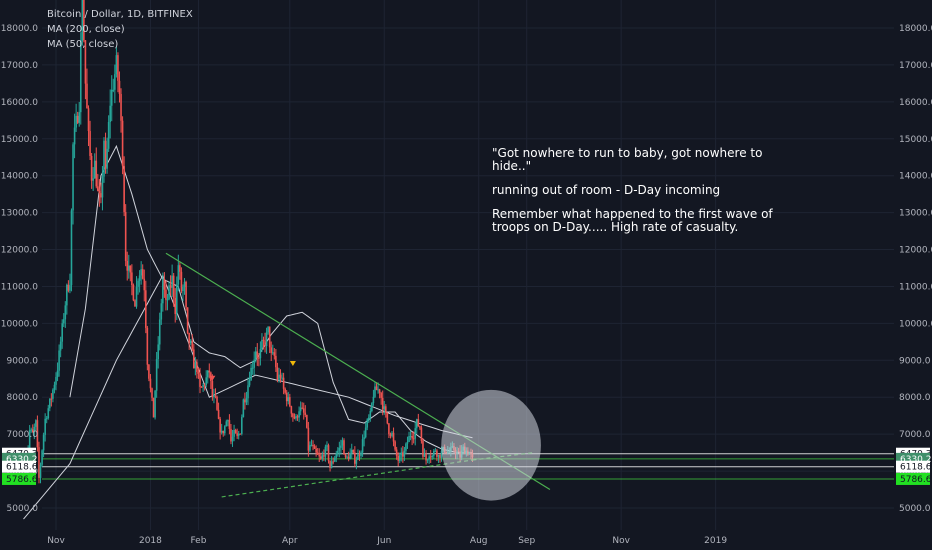 The image size is (932, 550). What do you see at coordinates (347, 478) in the screenshot?
I see `trendline-ascending` at bounding box center [347, 478].